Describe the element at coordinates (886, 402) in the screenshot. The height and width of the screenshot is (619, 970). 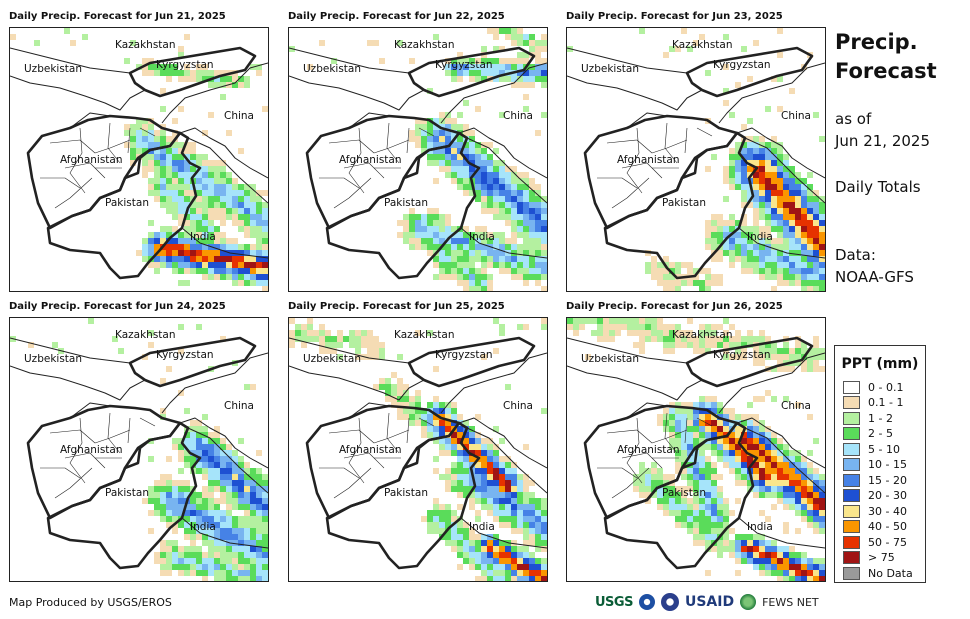
I see `legend-label: 0.1 - 1` at that location.